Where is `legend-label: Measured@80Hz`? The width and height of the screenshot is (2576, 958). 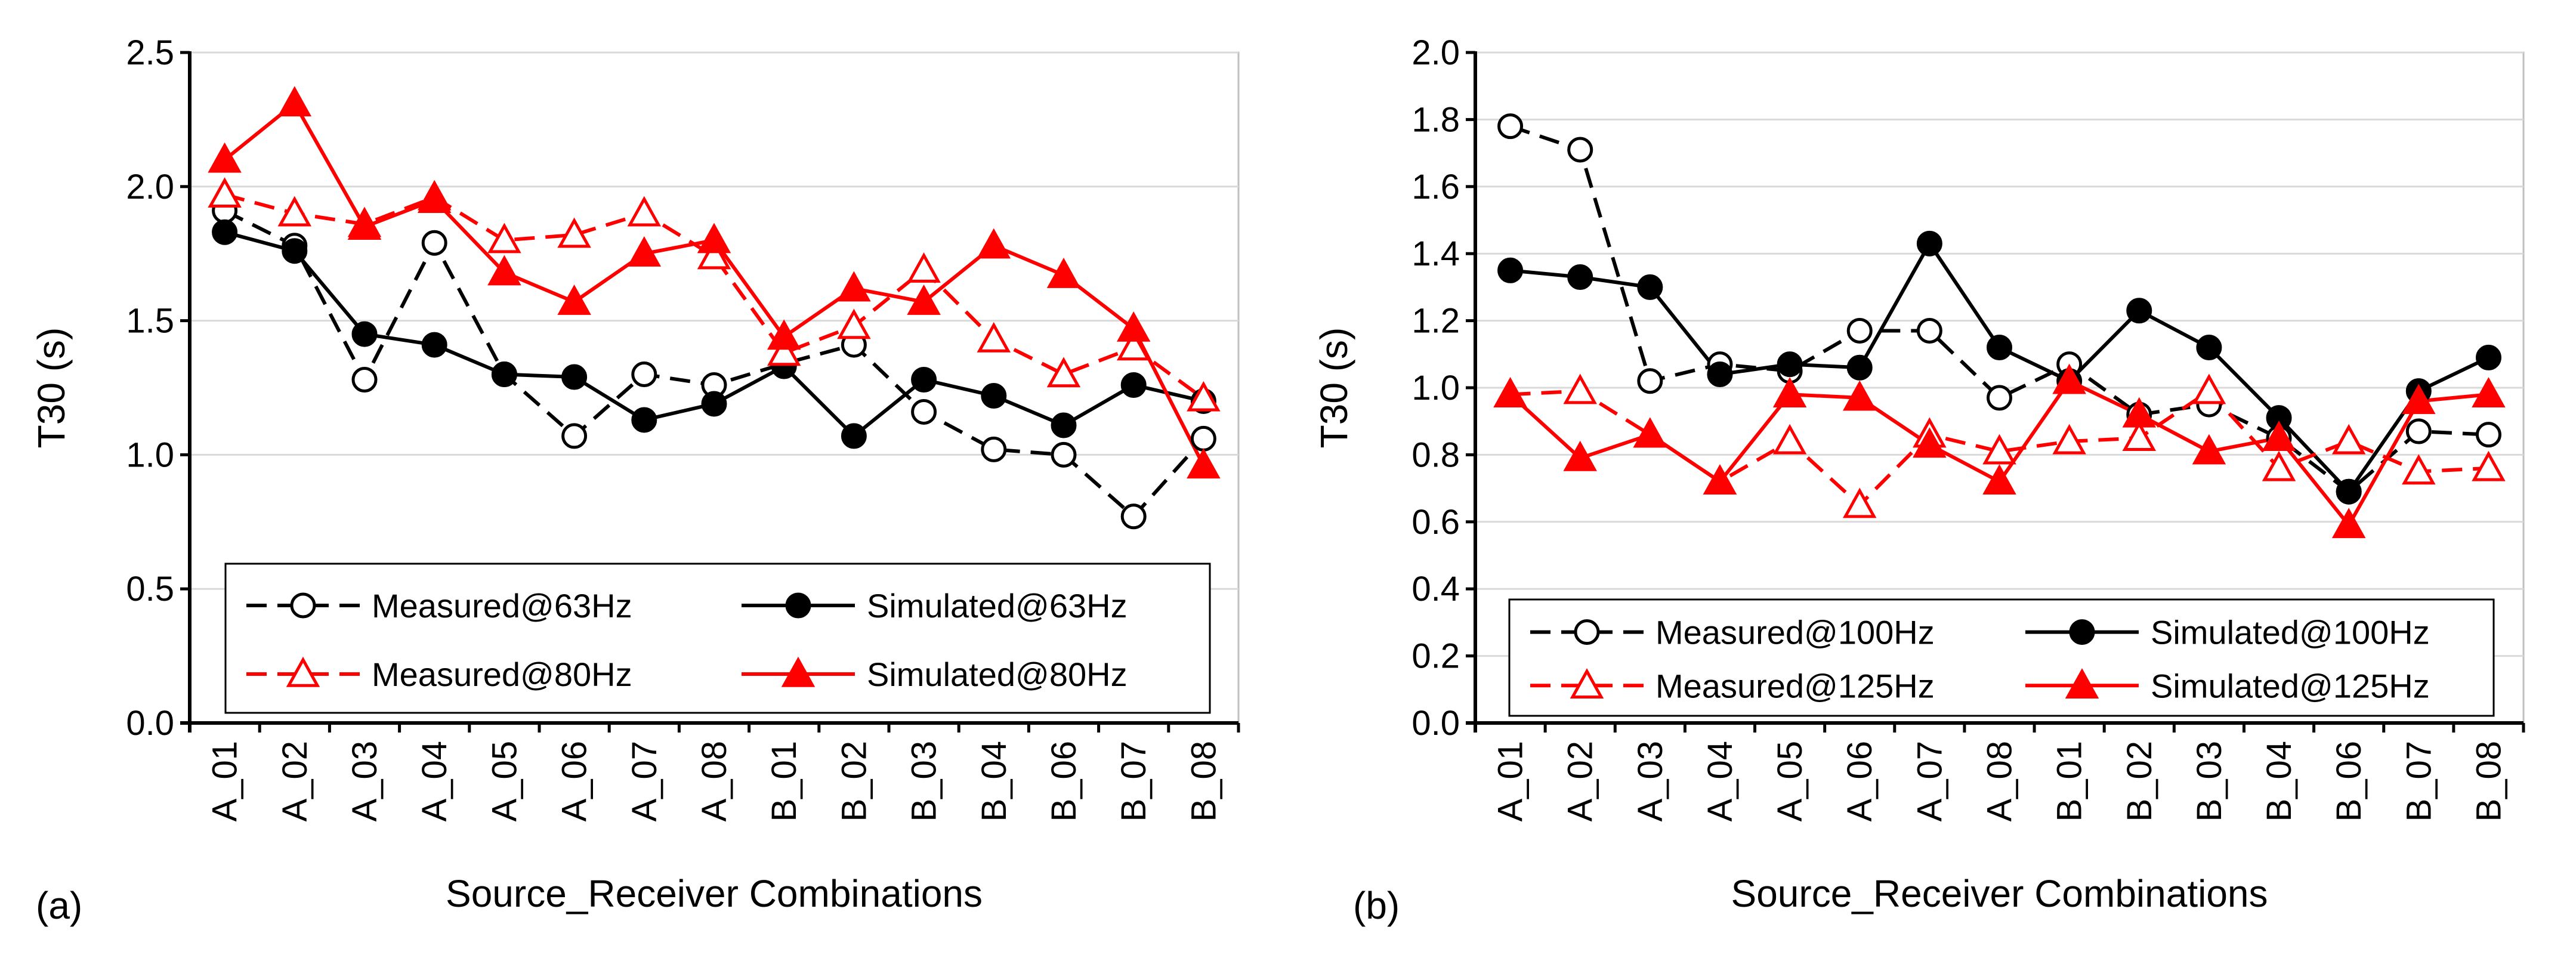 legend-label: Measured@80Hz is located at coordinates (502, 675).